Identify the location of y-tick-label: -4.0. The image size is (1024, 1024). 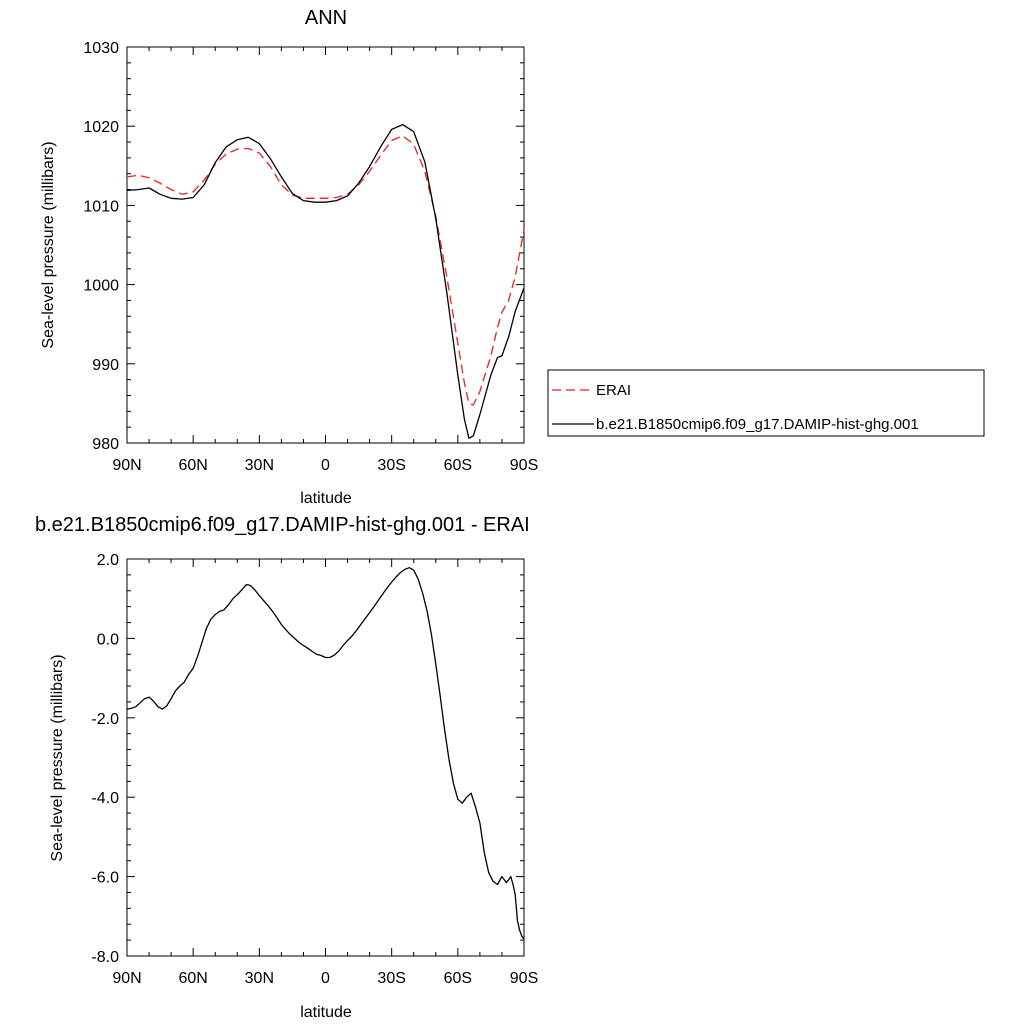
(105, 798).